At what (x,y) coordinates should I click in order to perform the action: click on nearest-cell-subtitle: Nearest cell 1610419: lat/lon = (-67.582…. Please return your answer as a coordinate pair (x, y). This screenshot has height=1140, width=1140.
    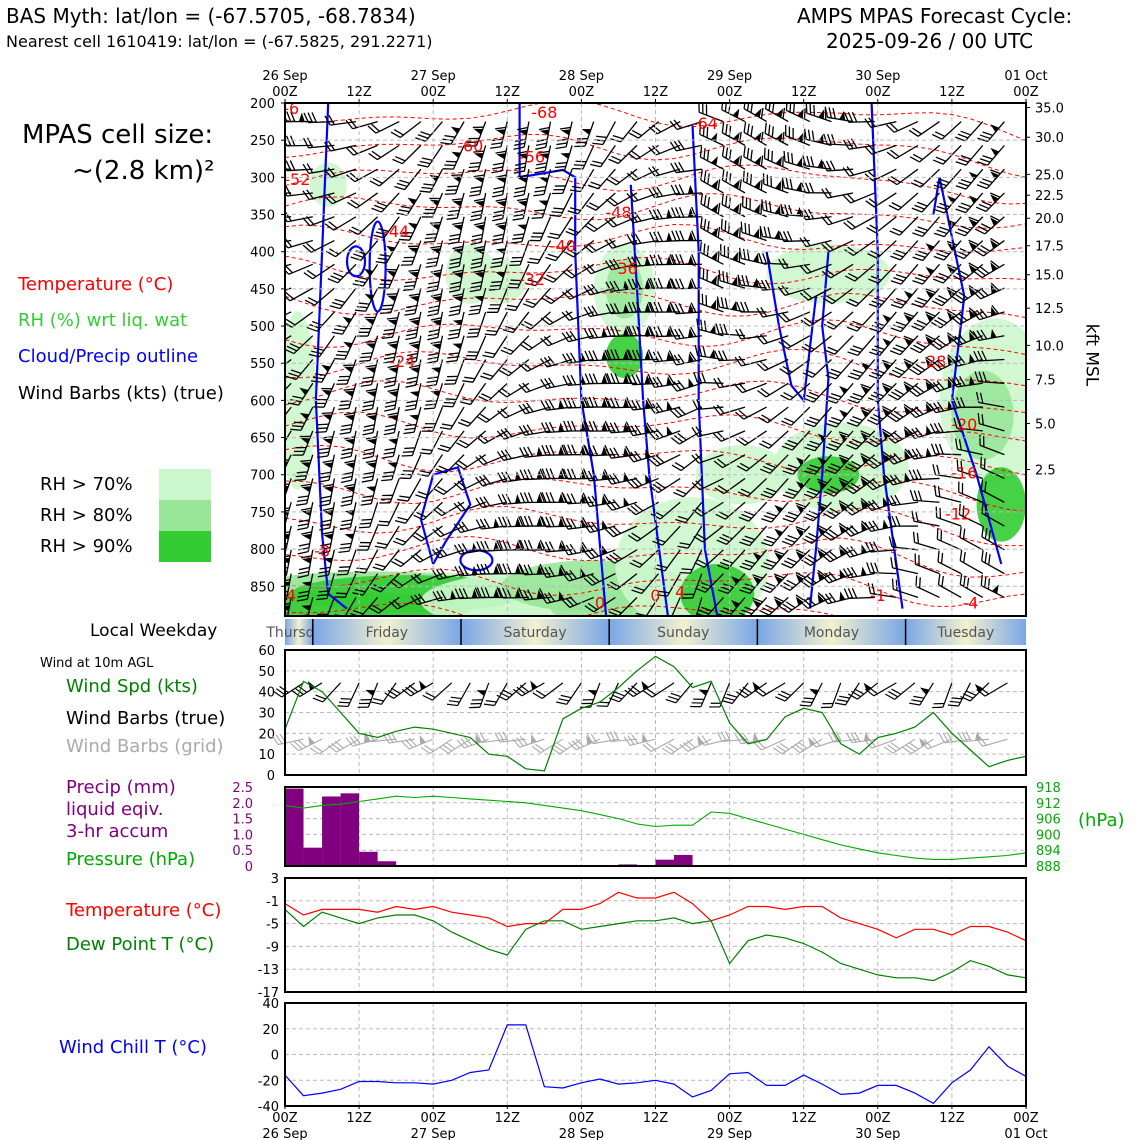
    Looking at the image, I should click on (219, 41).